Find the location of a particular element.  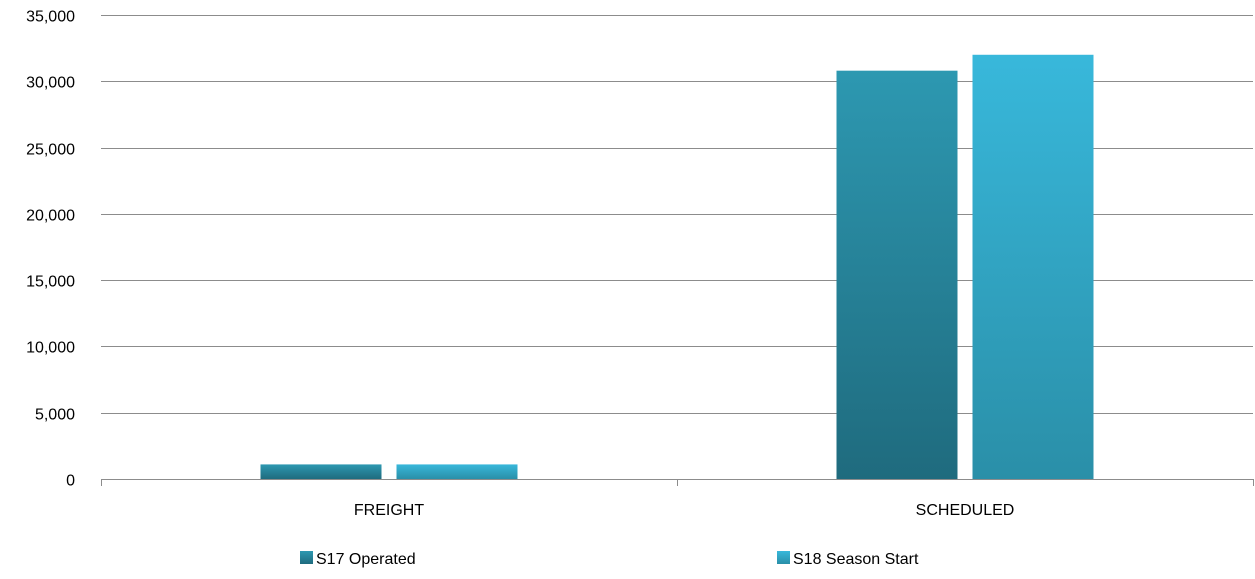

y-tick-label: 15,000 is located at coordinates (50, 282).